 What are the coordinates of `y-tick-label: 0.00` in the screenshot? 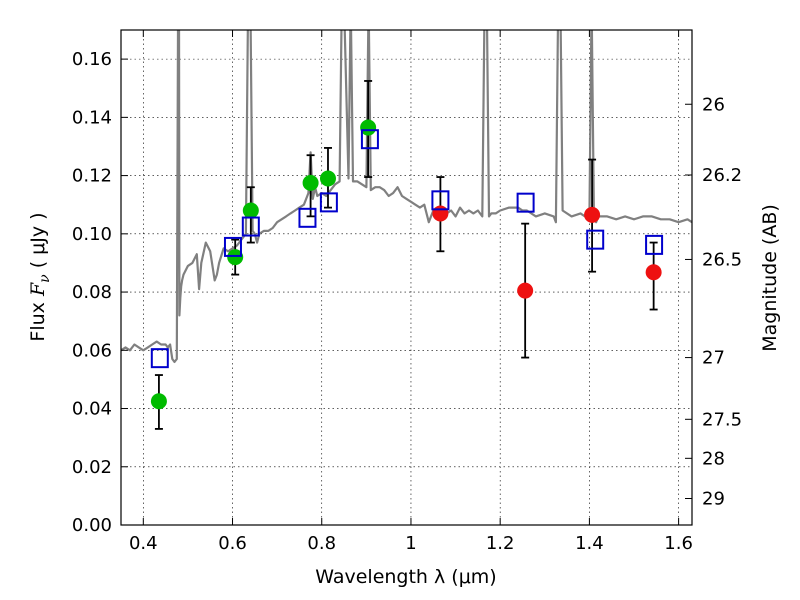 It's located at (92, 525).